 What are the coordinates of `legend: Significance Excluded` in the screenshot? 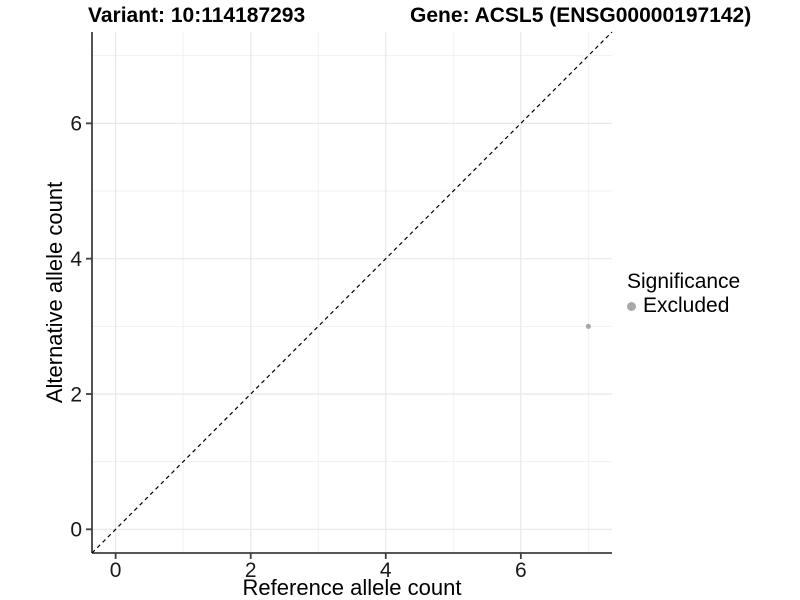 It's located at (683, 294).